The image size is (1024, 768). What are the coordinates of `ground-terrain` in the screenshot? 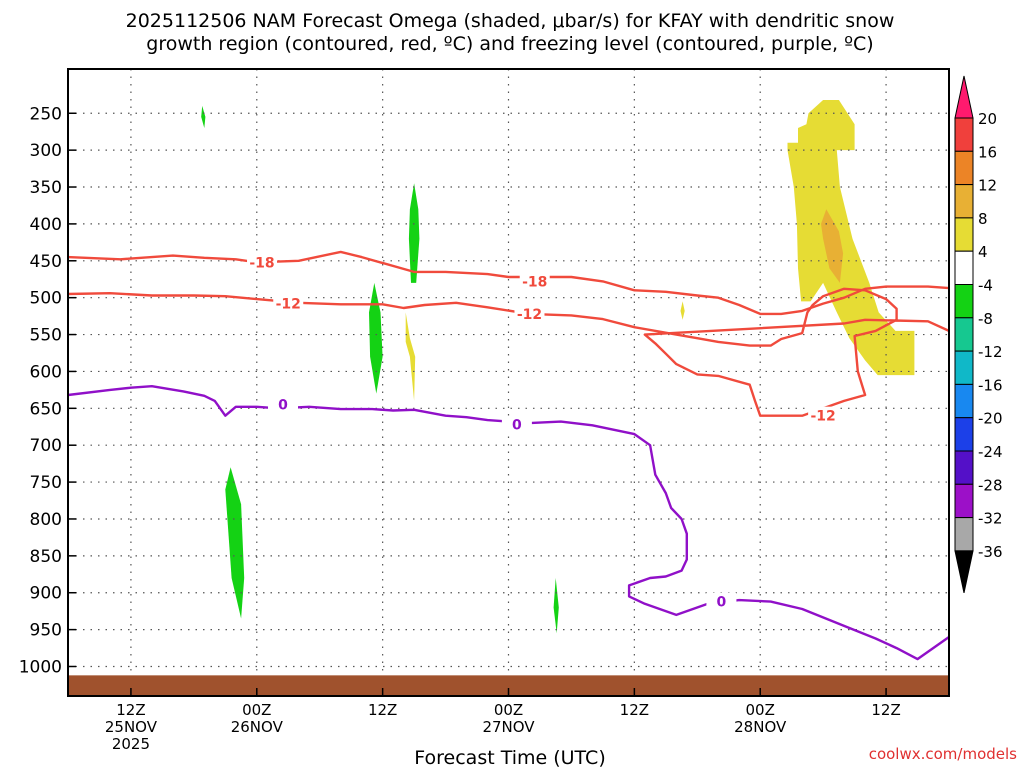 It's located at (508, 685).